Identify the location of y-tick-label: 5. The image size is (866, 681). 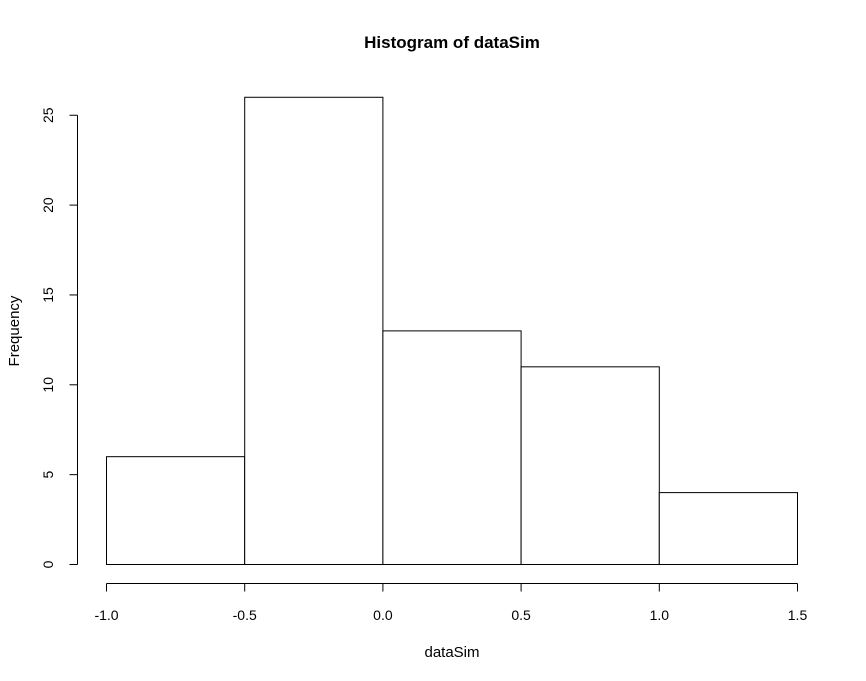
(48, 475).